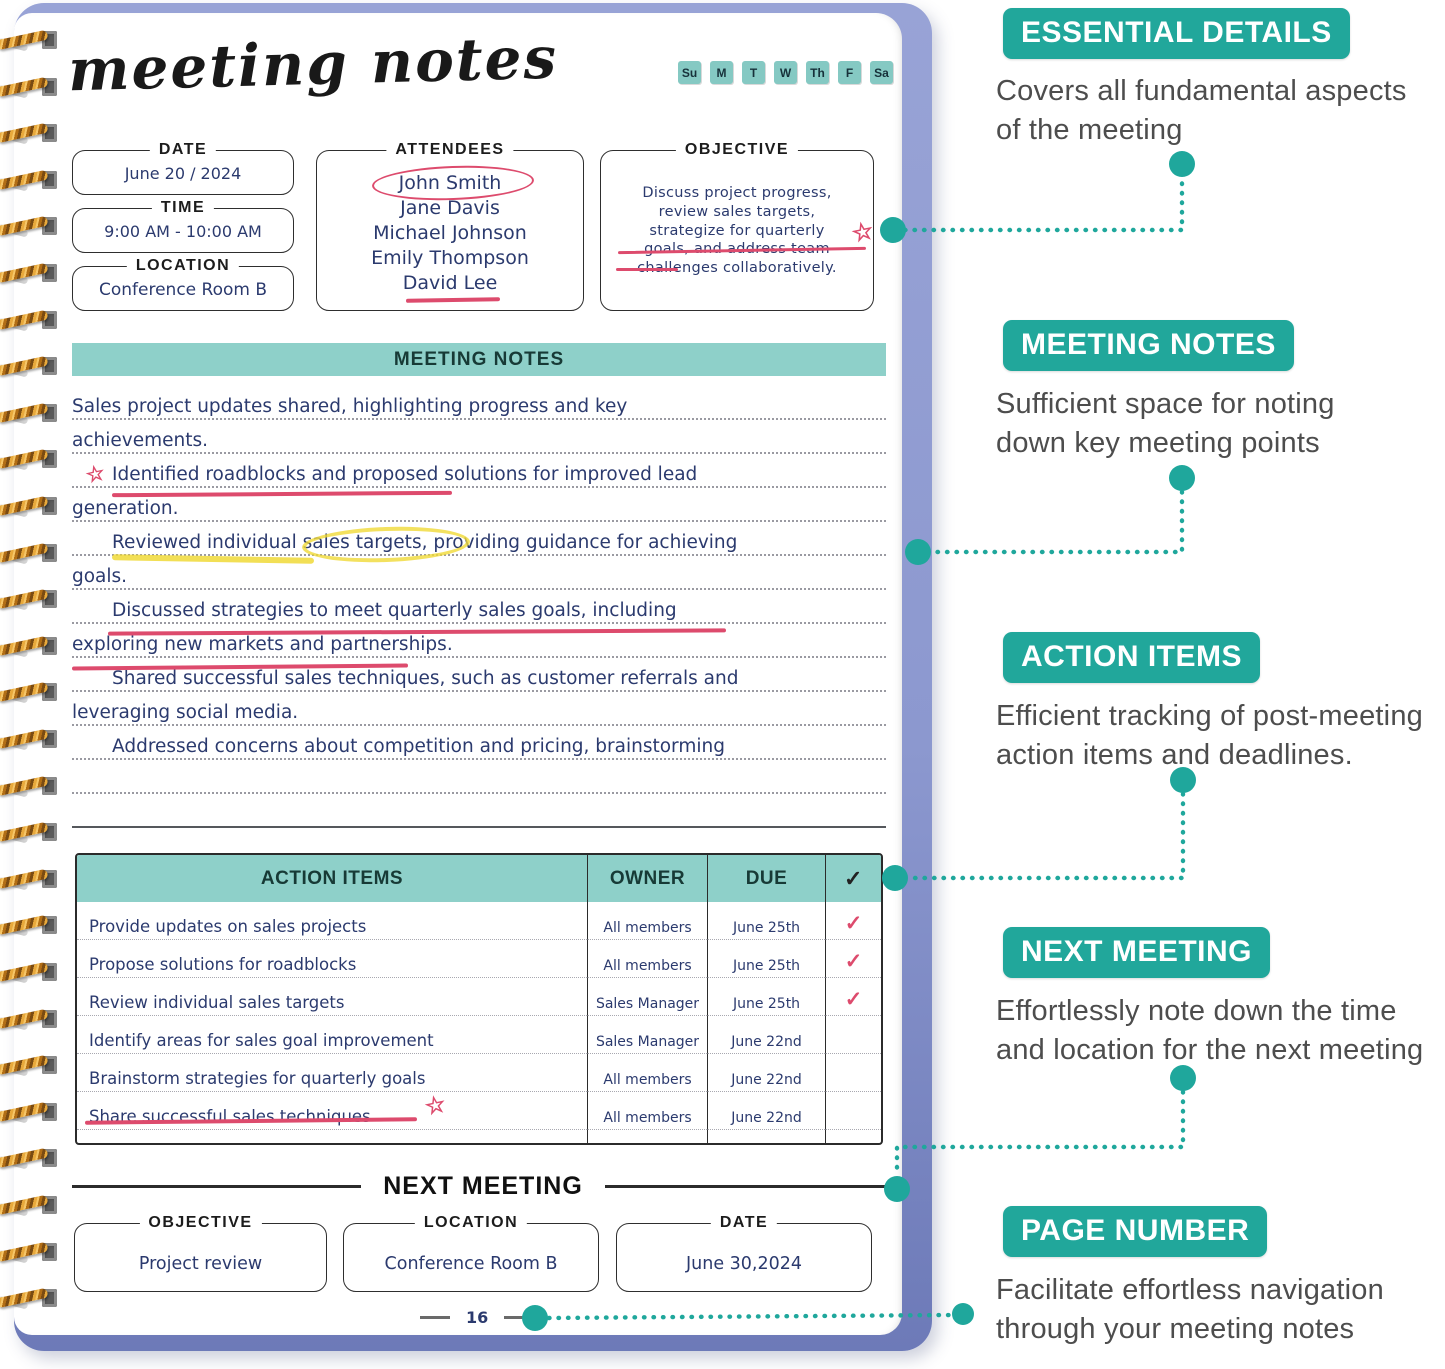 Image resolution: width=1445 pixels, height=1369 pixels. What do you see at coordinates (785, 72) in the screenshot?
I see `weekday-box-wed: W` at bounding box center [785, 72].